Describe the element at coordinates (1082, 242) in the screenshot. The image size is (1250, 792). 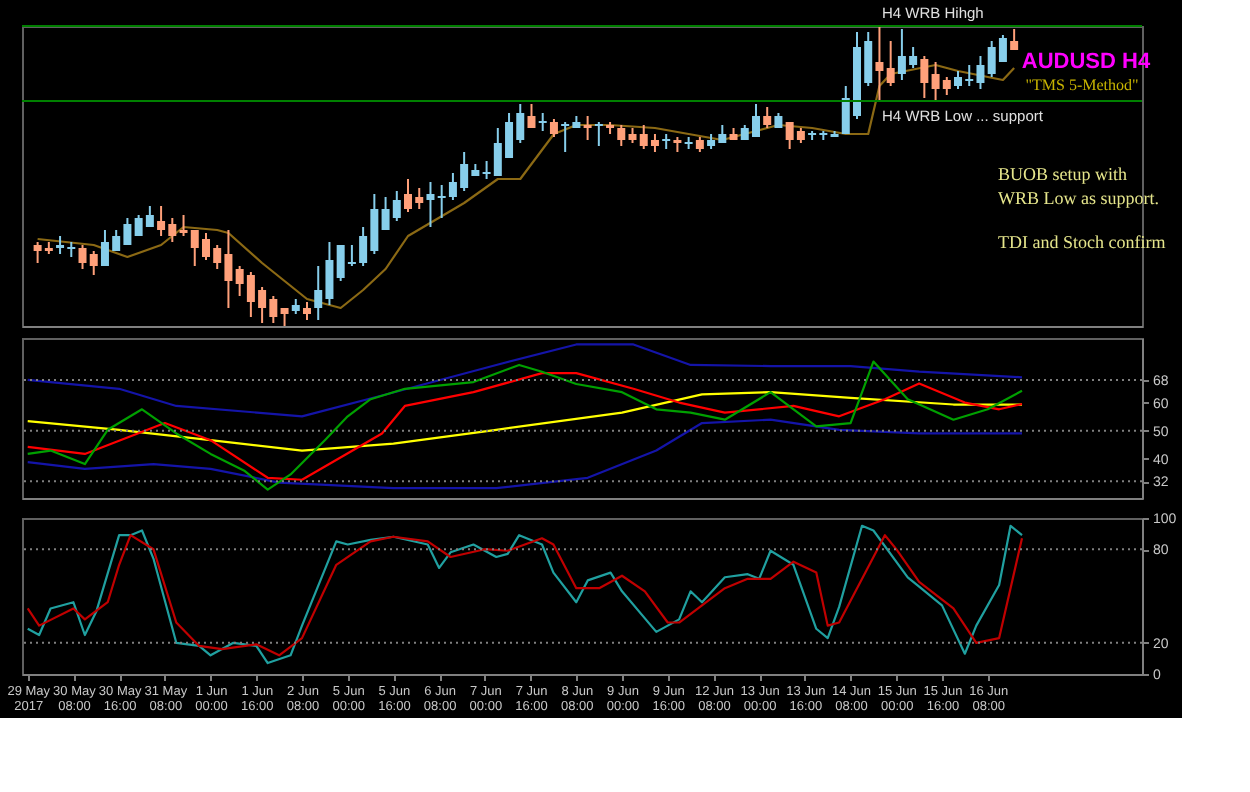
I see `annotation: TDI and Stoch confirm` at that location.